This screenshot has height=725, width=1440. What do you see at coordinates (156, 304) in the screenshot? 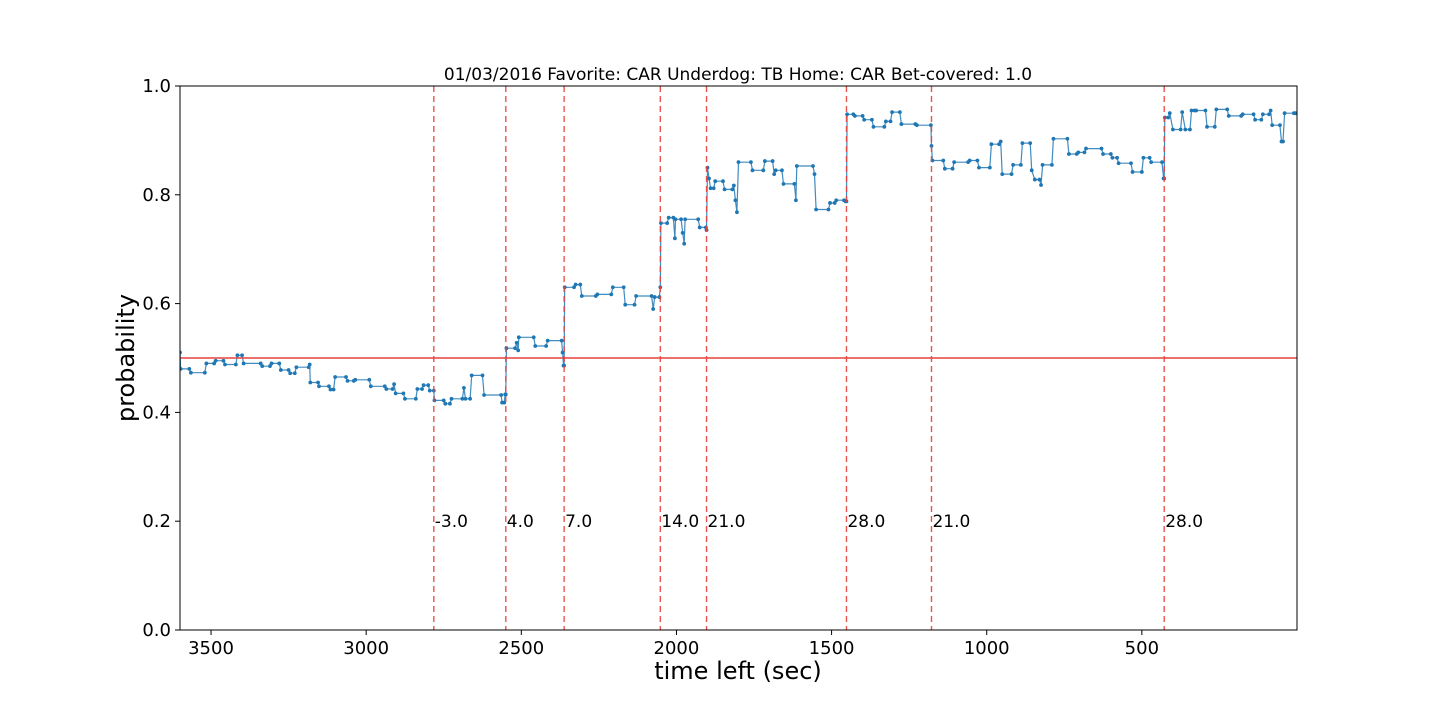
I see `y-tick-label: 0.6` at bounding box center [156, 304].